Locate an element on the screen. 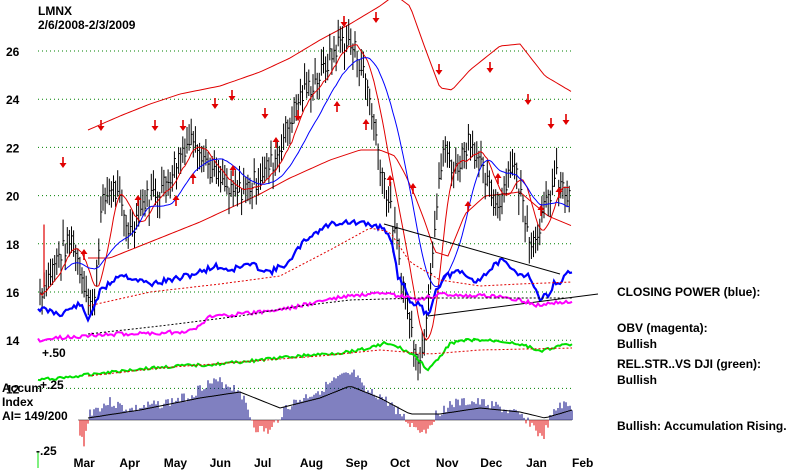  note-bullish: Bullish: Accumulation Rising. is located at coordinates (702, 426).